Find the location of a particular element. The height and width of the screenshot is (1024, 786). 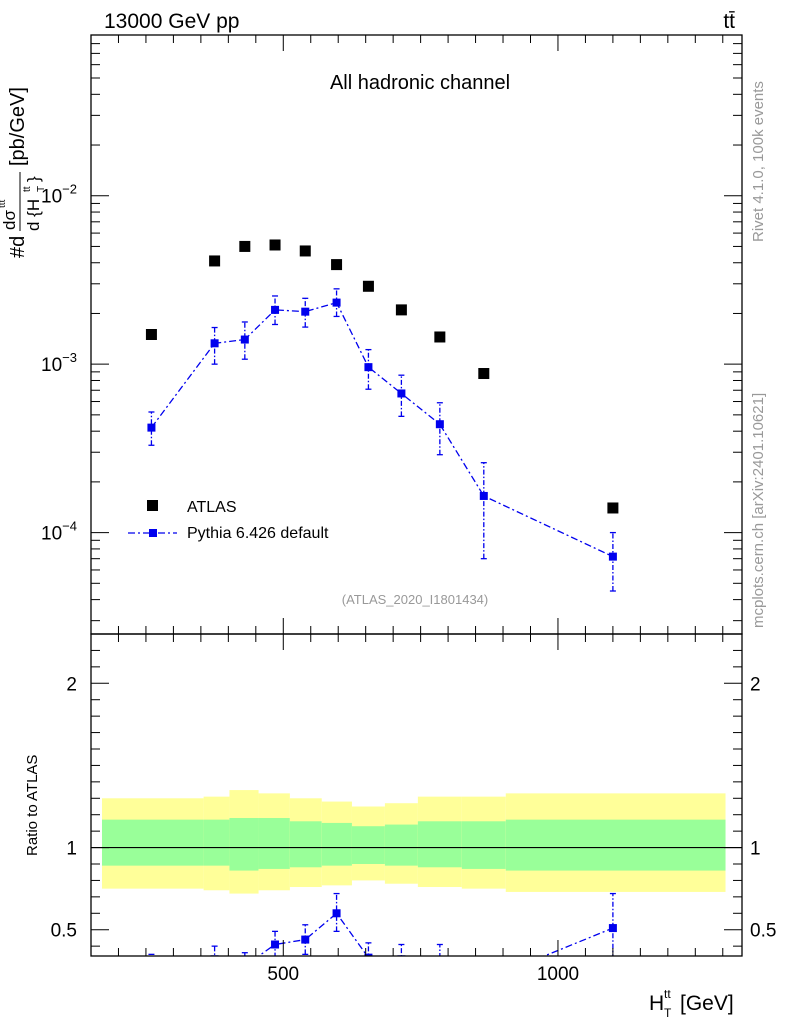

legend-marker-atlas is located at coordinates (152, 505).